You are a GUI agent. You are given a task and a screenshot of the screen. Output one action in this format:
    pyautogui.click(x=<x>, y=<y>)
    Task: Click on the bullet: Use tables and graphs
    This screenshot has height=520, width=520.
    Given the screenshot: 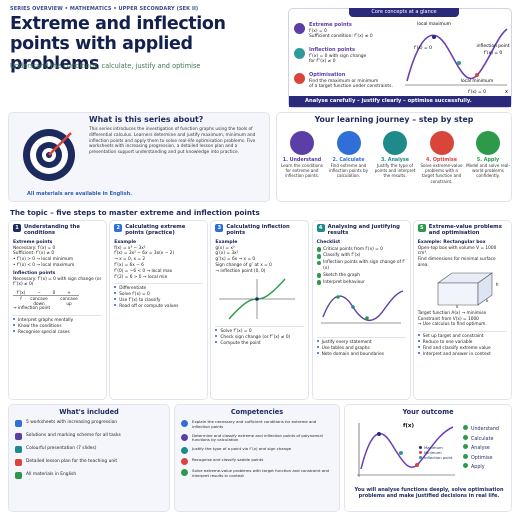 What is the action you would take?
    pyautogui.click(x=361, y=349)
    